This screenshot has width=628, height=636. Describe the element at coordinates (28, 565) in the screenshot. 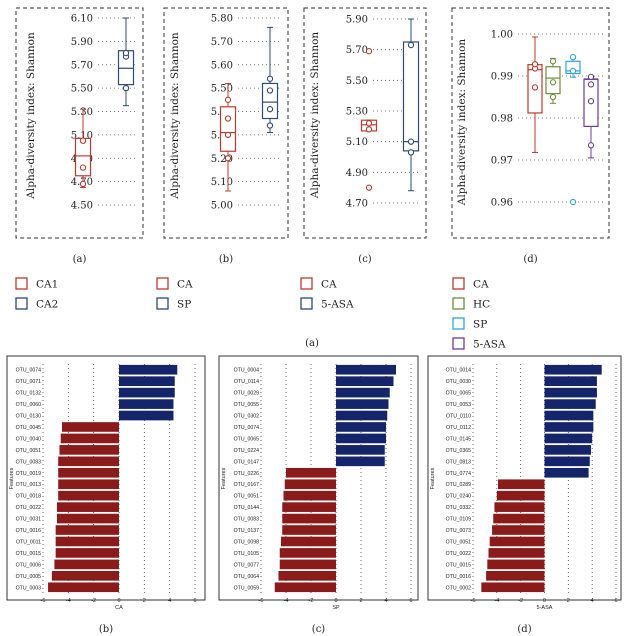

I see `feature-label: OTU_0006` at that location.